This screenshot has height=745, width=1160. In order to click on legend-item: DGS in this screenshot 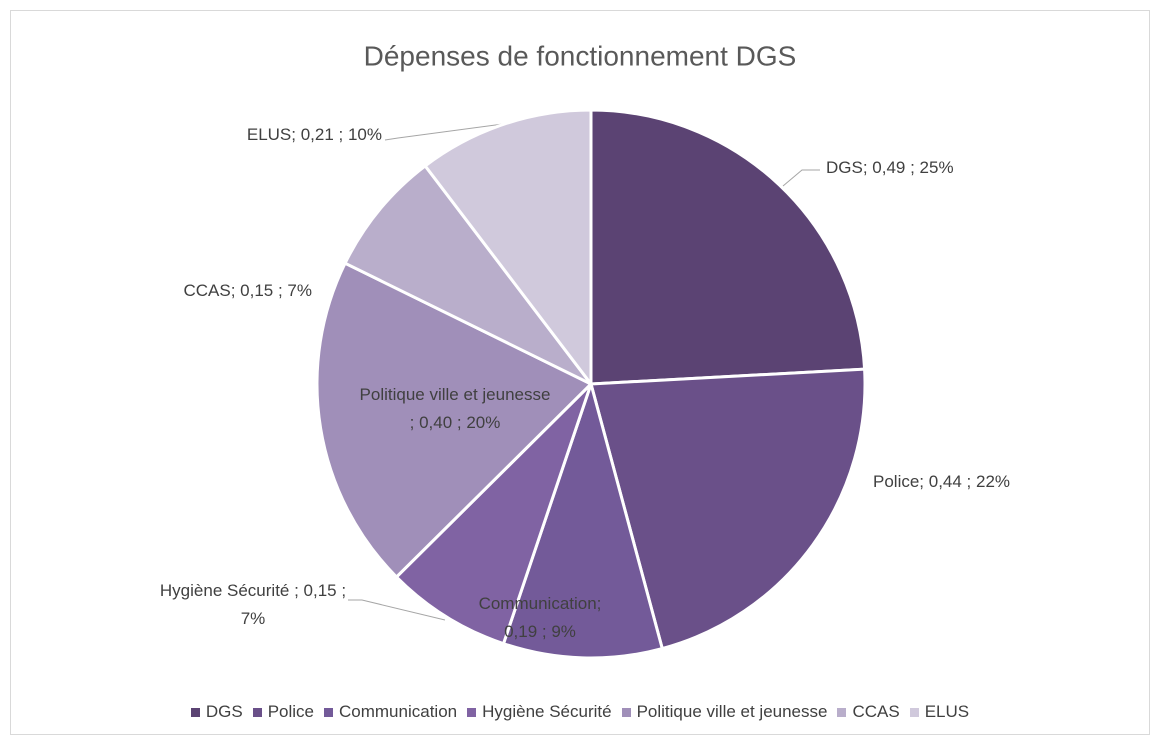, I will do `click(216, 712)`.